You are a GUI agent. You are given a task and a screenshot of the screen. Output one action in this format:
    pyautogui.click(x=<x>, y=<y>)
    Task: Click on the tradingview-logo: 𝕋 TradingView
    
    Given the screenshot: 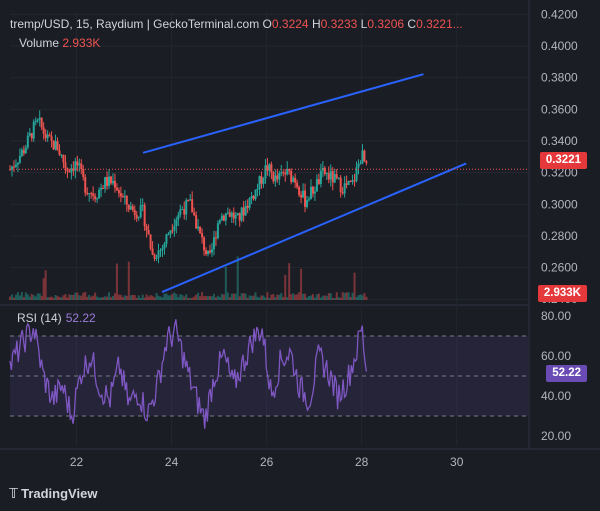 What is the action you would take?
    pyautogui.click(x=53, y=494)
    